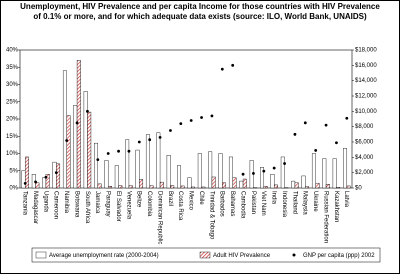  What do you see at coordinates (364, 173) in the screenshot?
I see `y2-tick-label: $2,000` at bounding box center [364, 173].